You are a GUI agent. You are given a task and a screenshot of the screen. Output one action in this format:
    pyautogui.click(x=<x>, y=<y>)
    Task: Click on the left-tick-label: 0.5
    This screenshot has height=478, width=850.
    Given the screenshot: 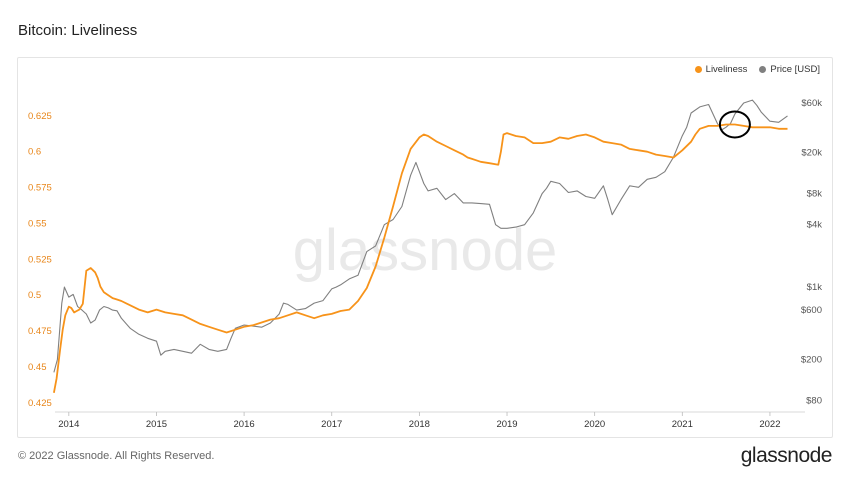 What is the action you would take?
    pyautogui.click(x=34, y=295)
    